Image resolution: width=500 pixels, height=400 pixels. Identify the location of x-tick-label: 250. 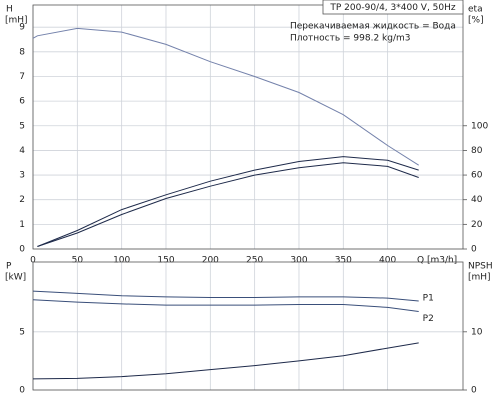
(254, 261).